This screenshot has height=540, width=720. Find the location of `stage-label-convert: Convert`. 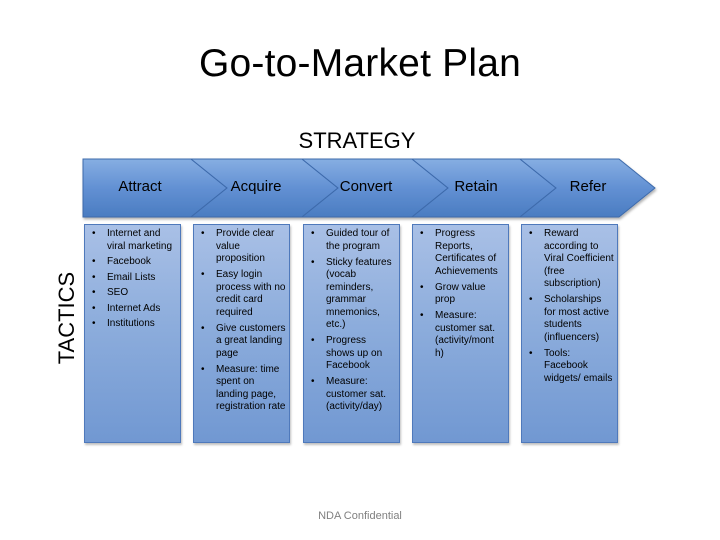

stage-label-convert: Convert is located at coordinates (366, 186).